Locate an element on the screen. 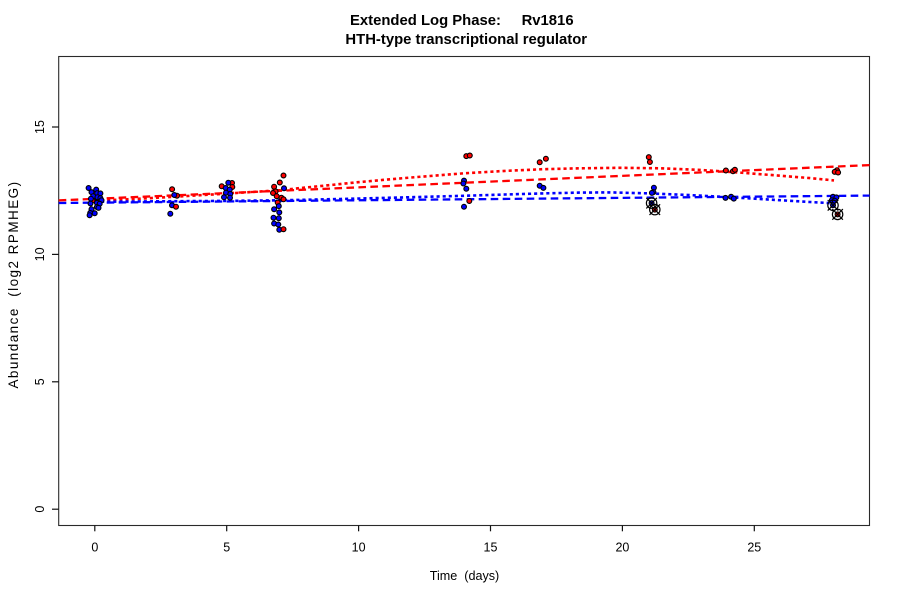  svg-text: 25 is located at coordinates (754, 548).